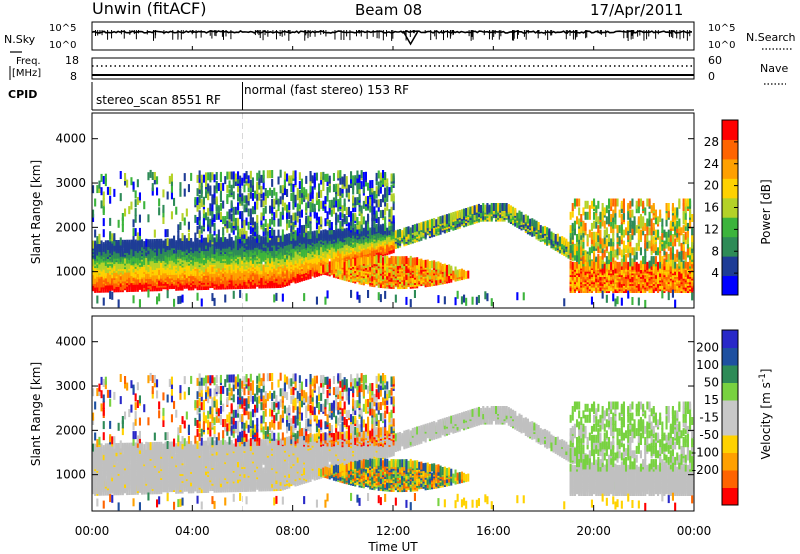 This screenshot has height=554, width=800. I want to click on nsky-tick-bottom: 10^0, so click(62, 45).